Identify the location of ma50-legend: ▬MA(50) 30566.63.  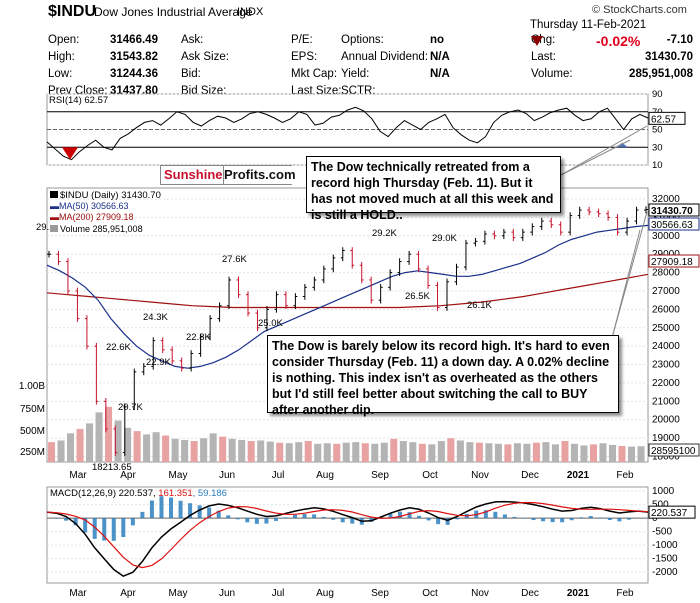
(89, 206).